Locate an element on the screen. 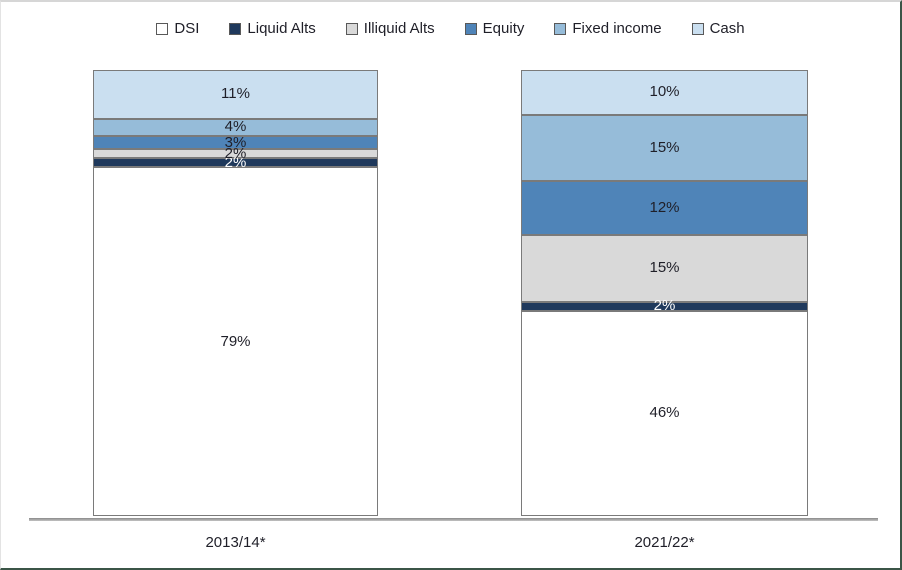 The width and height of the screenshot is (902, 570). legend-item-equity: Equity is located at coordinates (494, 28).